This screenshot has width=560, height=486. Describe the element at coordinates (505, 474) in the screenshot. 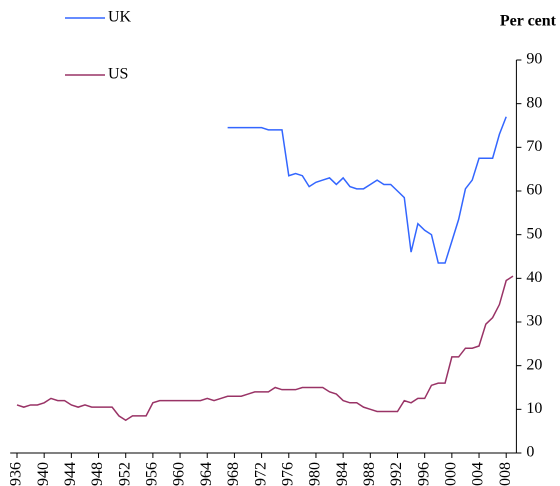

I see `x-tick-label: 2008` at that location.